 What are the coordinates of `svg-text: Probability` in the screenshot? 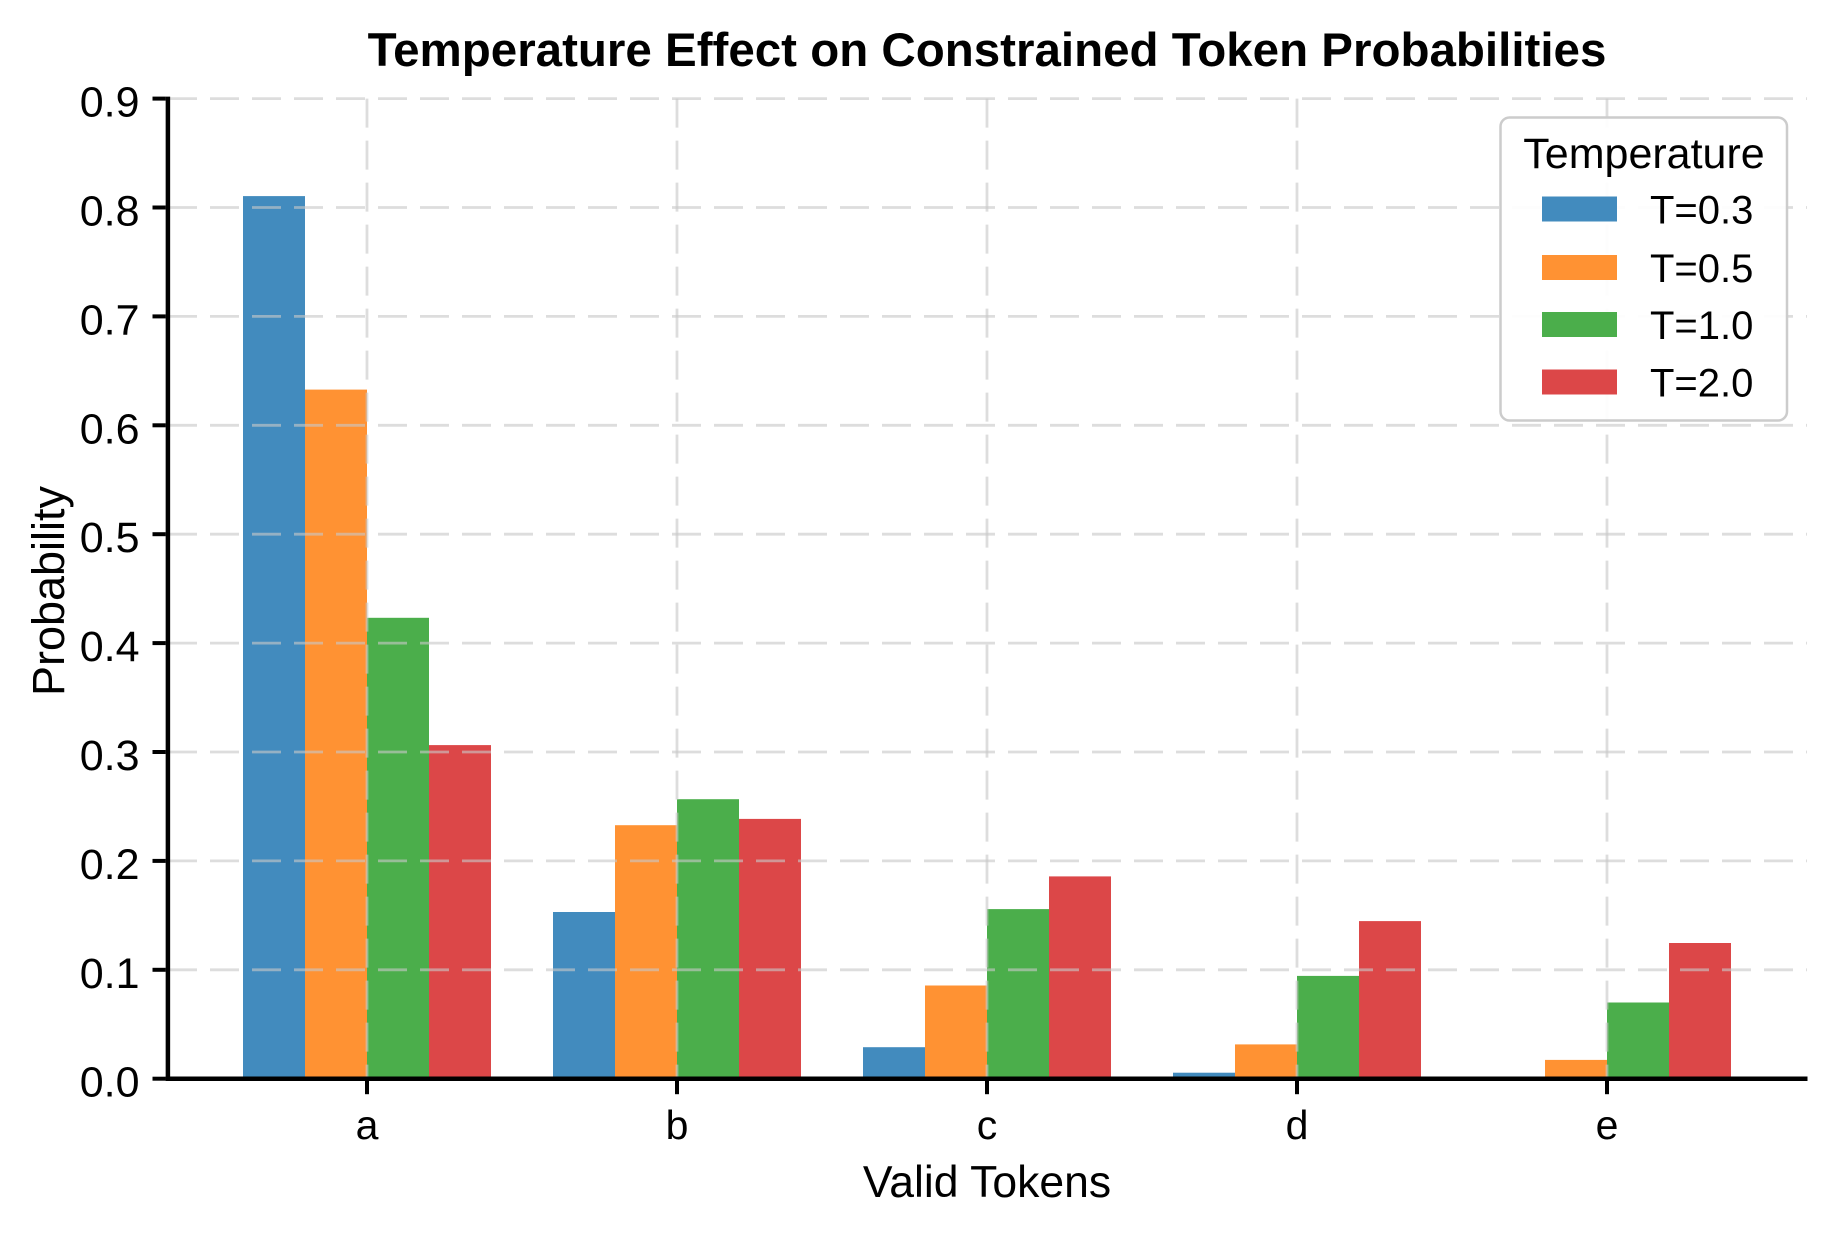 It's located at (48, 590).